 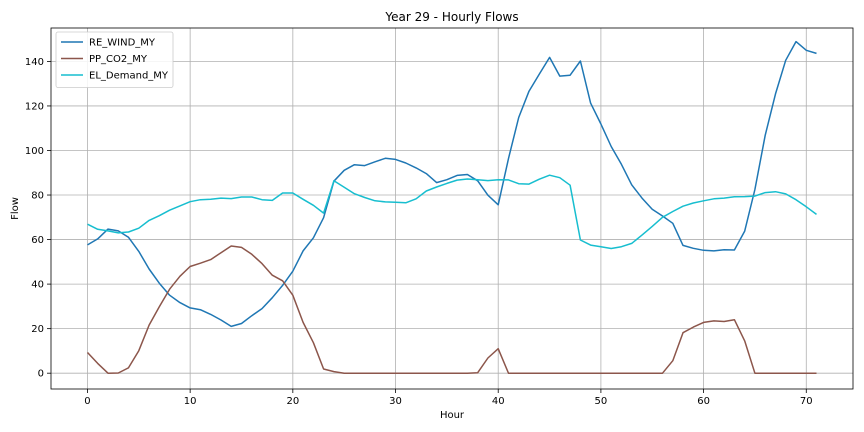 What do you see at coordinates (452, 415) in the screenshot?
I see `x-axis-label: Hour` at bounding box center [452, 415].